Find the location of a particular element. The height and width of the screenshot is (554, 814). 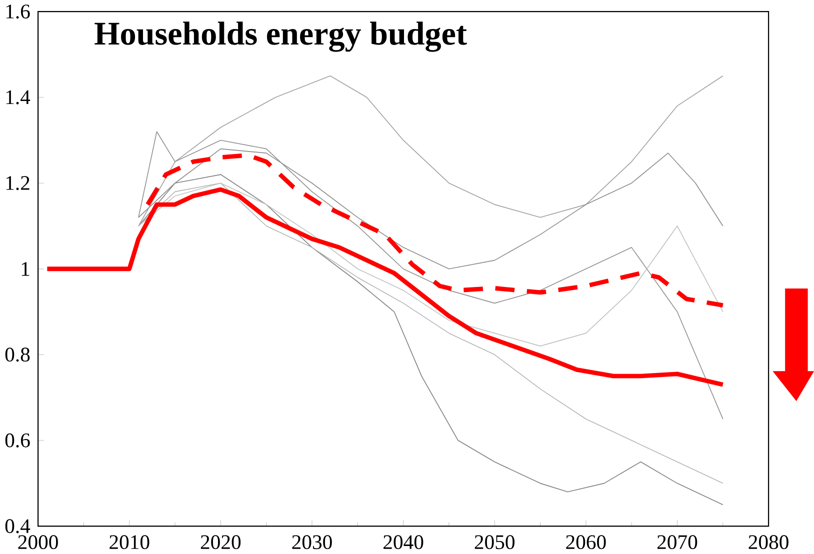

y-tick-label: 1.6 is located at coordinates (18, 11).